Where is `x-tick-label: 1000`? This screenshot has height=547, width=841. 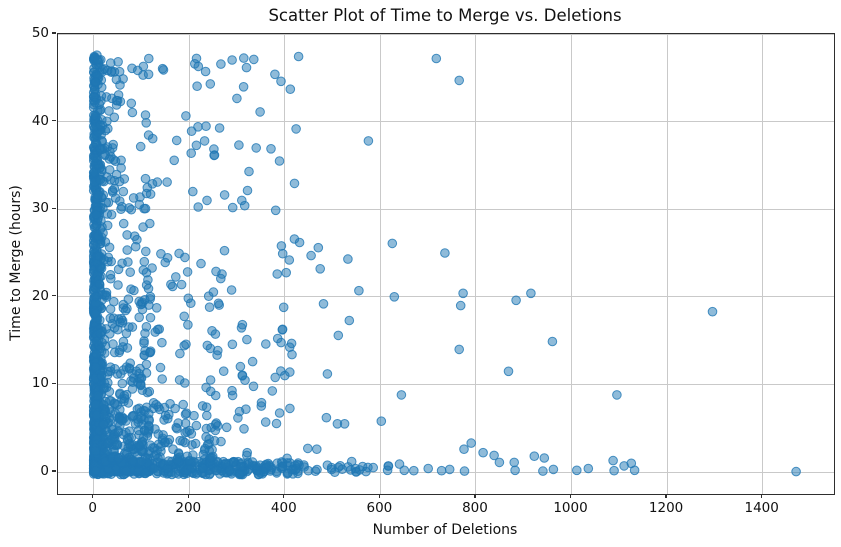 x-tick-label: 1000 is located at coordinates (570, 508).